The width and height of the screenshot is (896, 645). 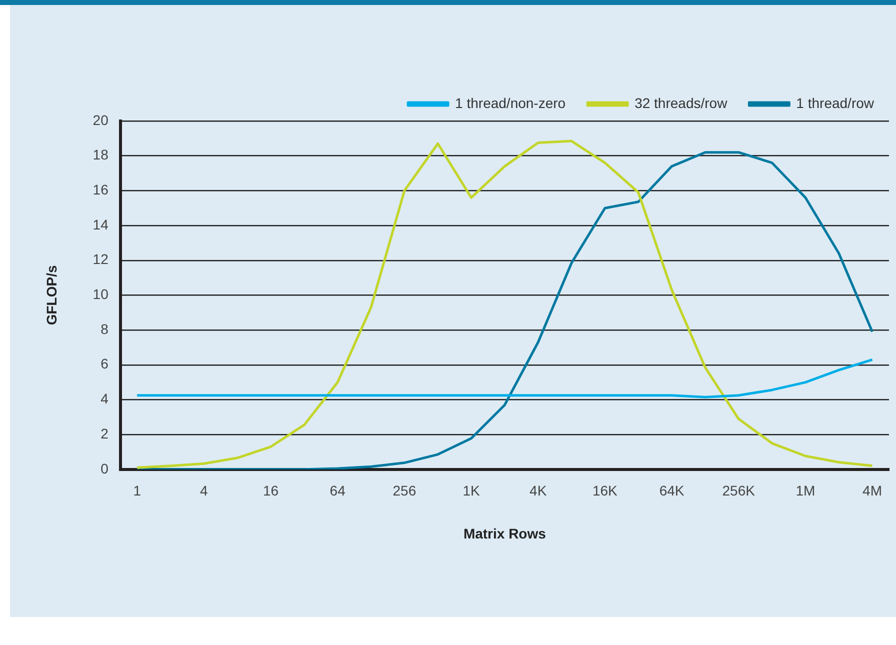 I want to click on y-tick-label: 8, so click(x=104, y=328).